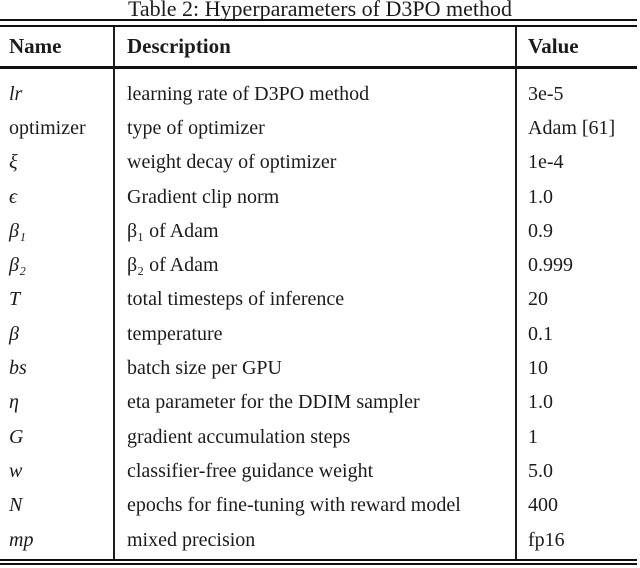 Image resolution: width=640 pixels, height=568 pixels. What do you see at coordinates (14, 333) in the screenshot?
I see `param-name-cell: β` at bounding box center [14, 333].